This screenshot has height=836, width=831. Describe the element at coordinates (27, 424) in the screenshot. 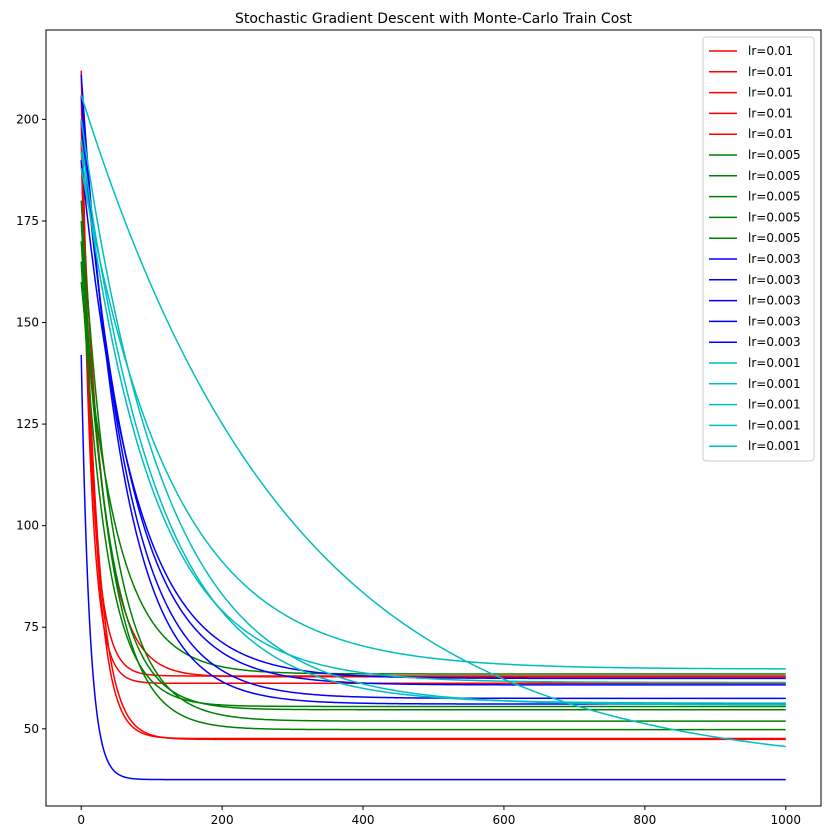

I see `y-tick-label: 125` at that location.